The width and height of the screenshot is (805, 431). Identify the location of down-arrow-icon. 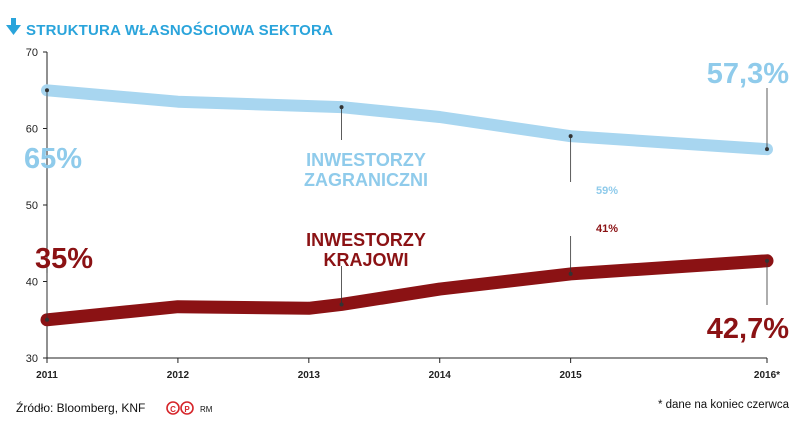
(13, 26).